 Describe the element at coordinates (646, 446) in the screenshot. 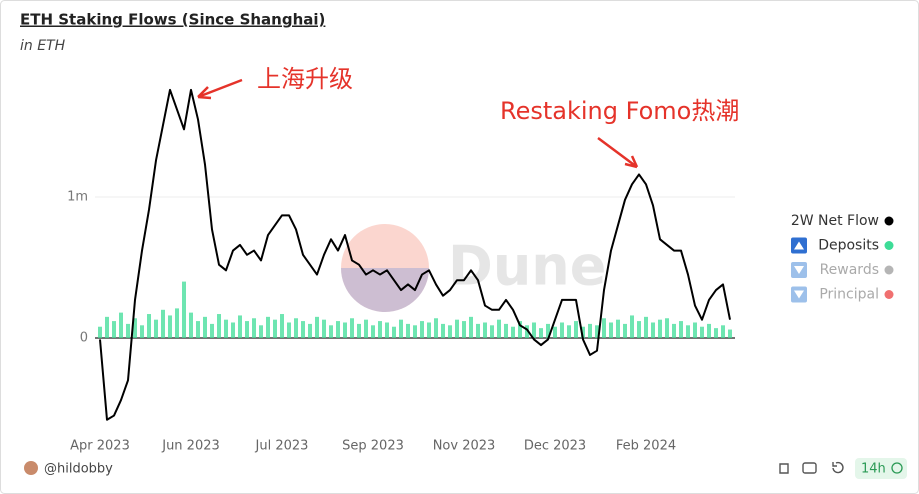

I see `x-tick-label: Feb 2024` at that location.